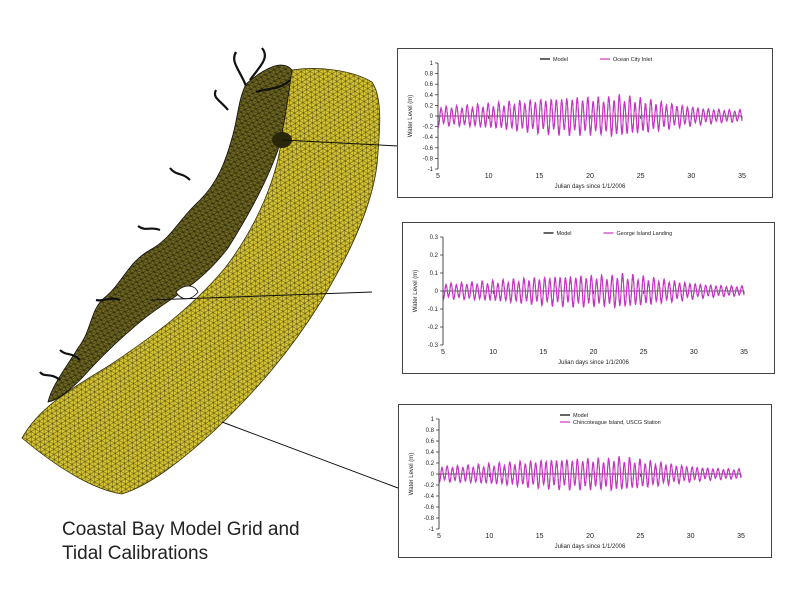 The height and width of the screenshot is (600, 800). Describe the element at coordinates (633, 60) in the screenshot. I see `legend-label: Ocean City Inlet` at that location.